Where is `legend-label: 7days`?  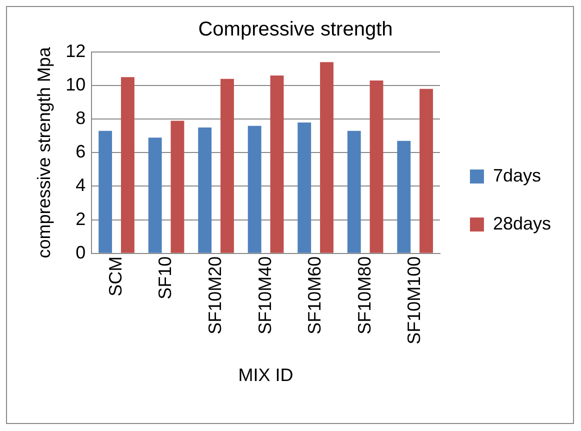 legend-label: 7days is located at coordinates (517, 175).